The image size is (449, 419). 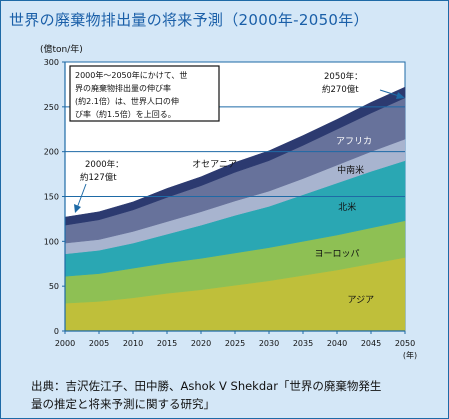 I want to click on y-tick-label-4: 200, so click(x=51, y=152).